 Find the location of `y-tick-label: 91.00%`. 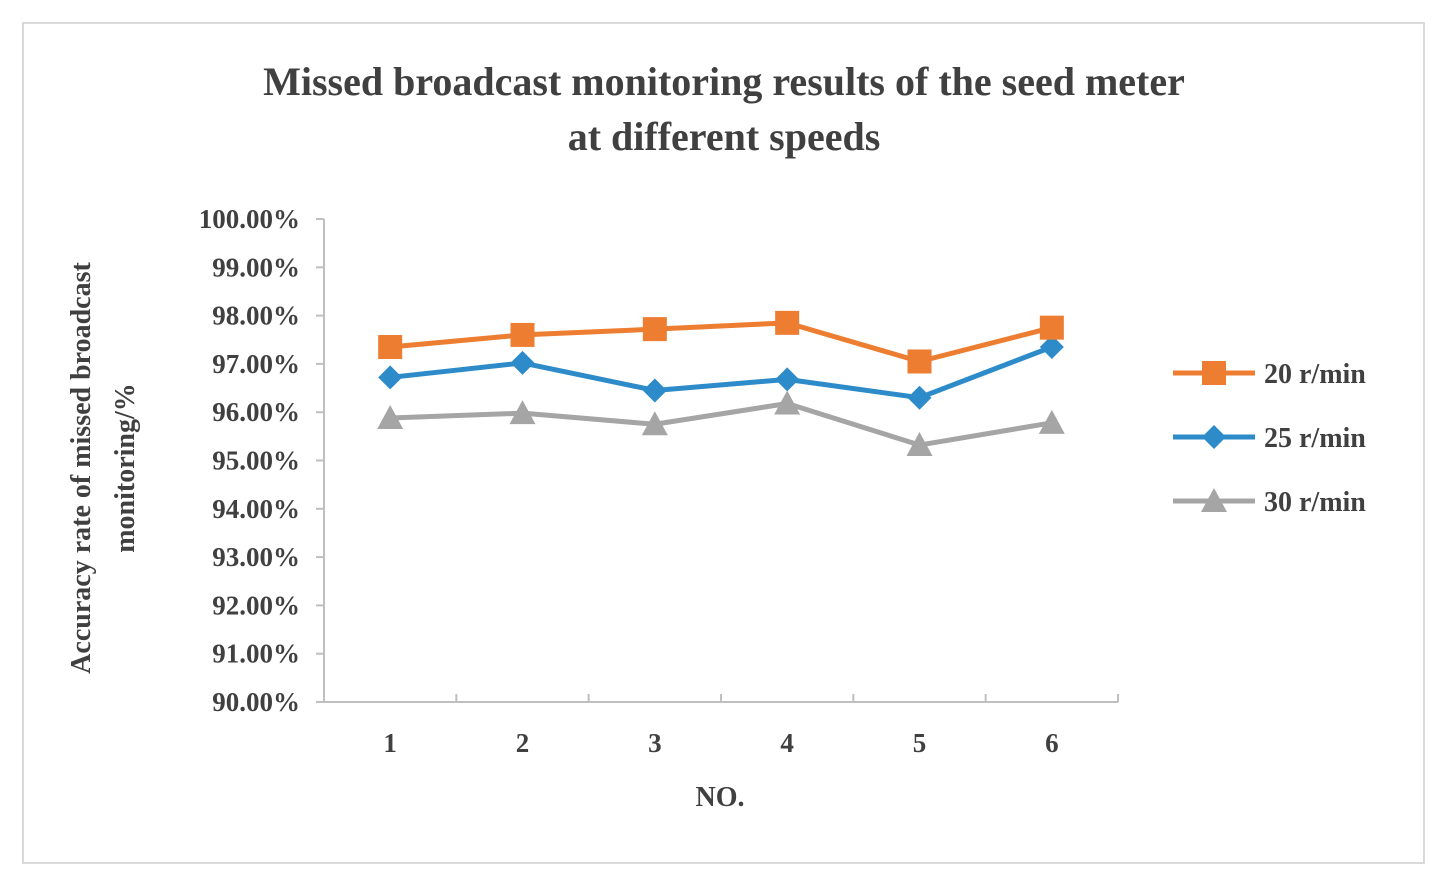

y-tick-label: 91.00% is located at coordinates (256, 654).